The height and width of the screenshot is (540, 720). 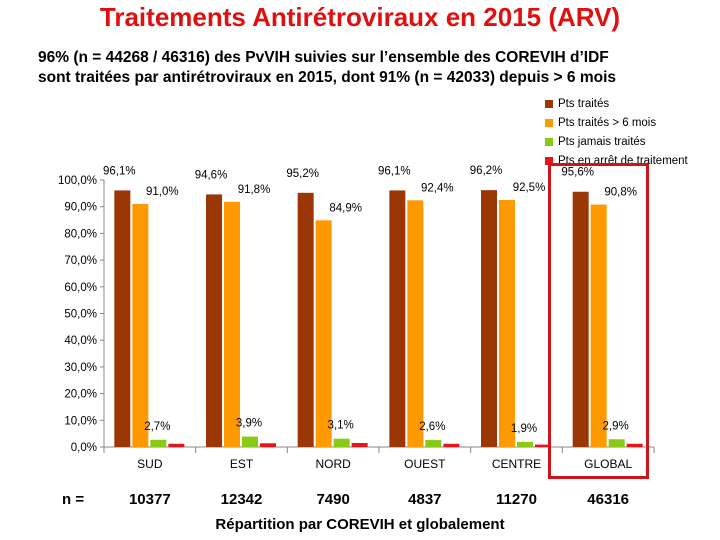 I want to click on data-label: 2,7%, so click(x=157, y=427).